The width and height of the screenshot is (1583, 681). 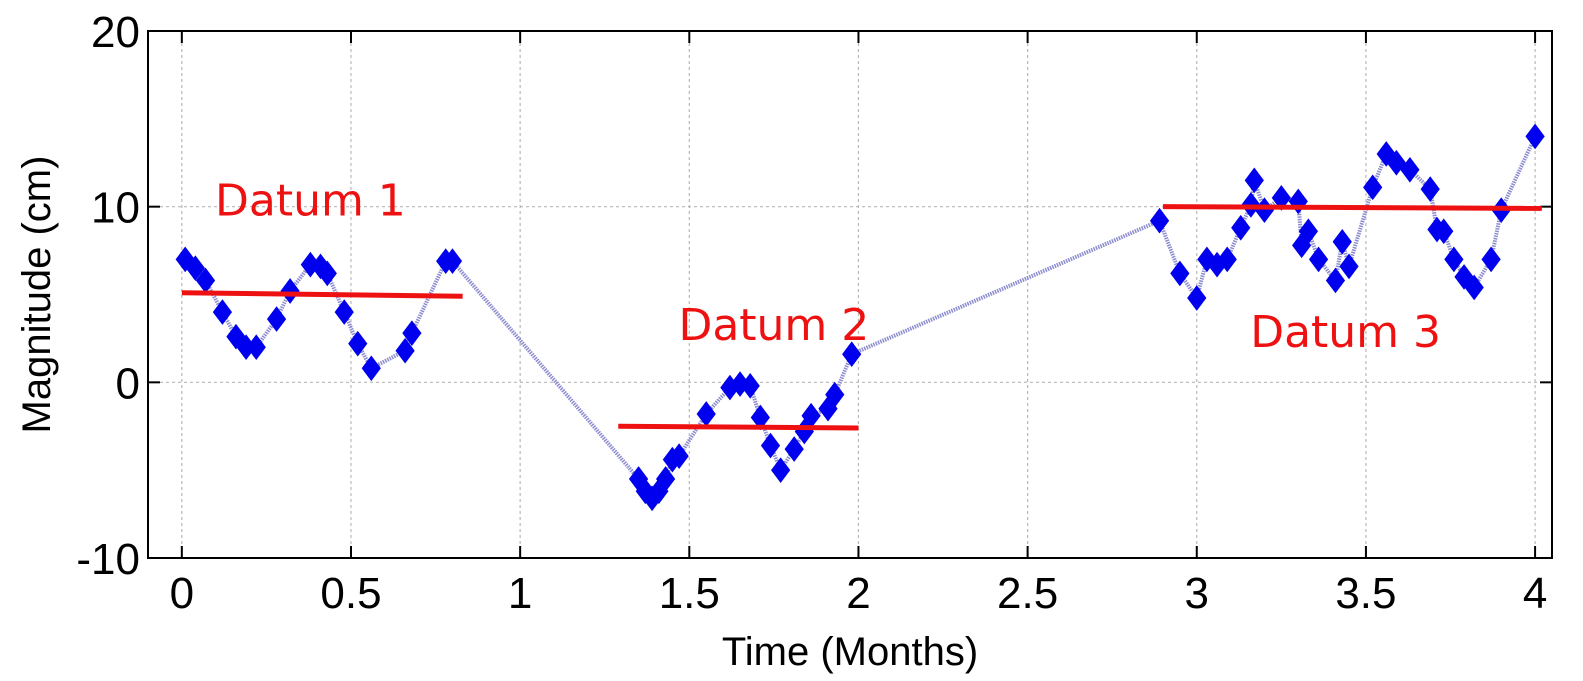 What do you see at coordinates (1345, 332) in the screenshot?
I see `datum-label: Datum 3` at bounding box center [1345, 332].